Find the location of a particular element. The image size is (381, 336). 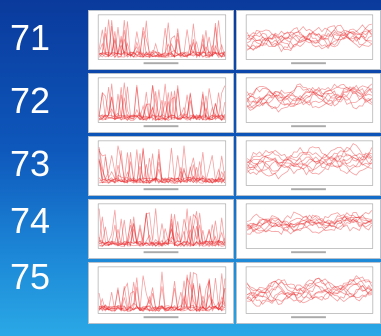

row-label-74: 74 is located at coordinates (30, 220).